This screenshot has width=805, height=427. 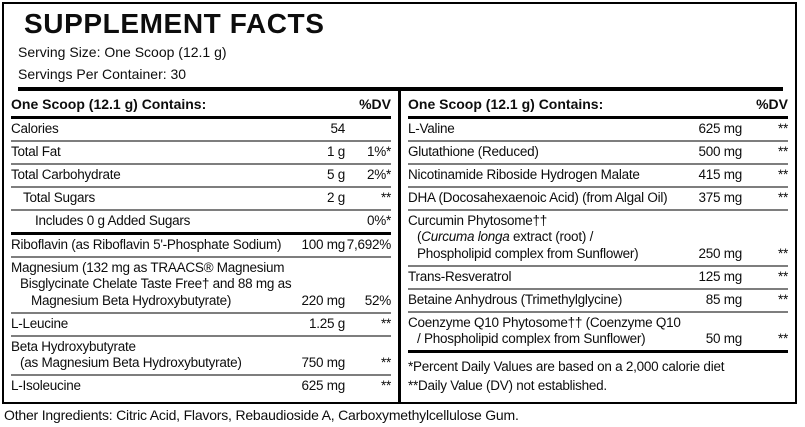 I want to click on nutrient-amount: 500 mg, so click(x=720, y=151).